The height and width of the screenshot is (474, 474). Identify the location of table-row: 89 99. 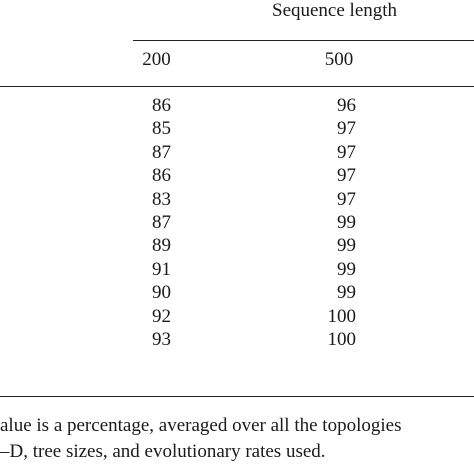
(237, 246).